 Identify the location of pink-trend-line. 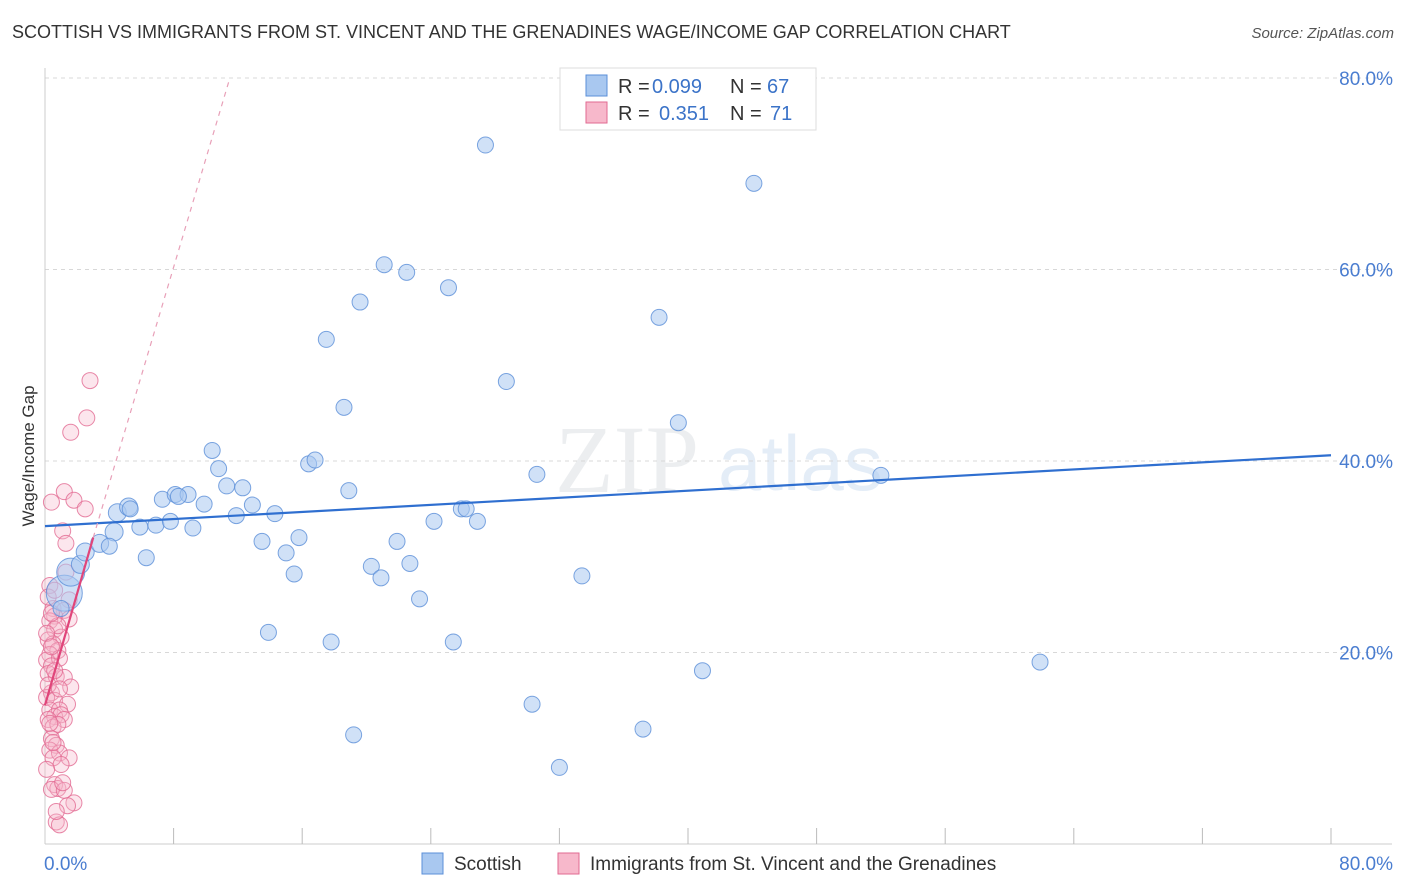
(69, 621).